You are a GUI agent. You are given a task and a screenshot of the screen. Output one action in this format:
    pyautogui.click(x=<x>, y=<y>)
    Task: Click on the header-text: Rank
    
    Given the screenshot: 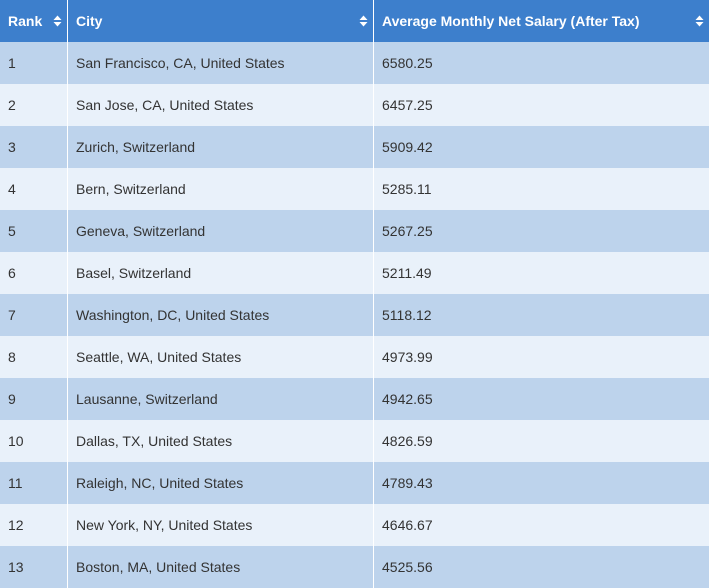 What is the action you would take?
    pyautogui.click(x=25, y=21)
    